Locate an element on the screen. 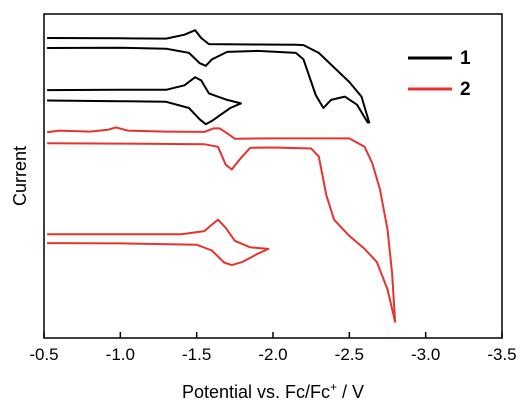 The image size is (520, 410). x-tick-label: -1.5 is located at coordinates (196, 354).